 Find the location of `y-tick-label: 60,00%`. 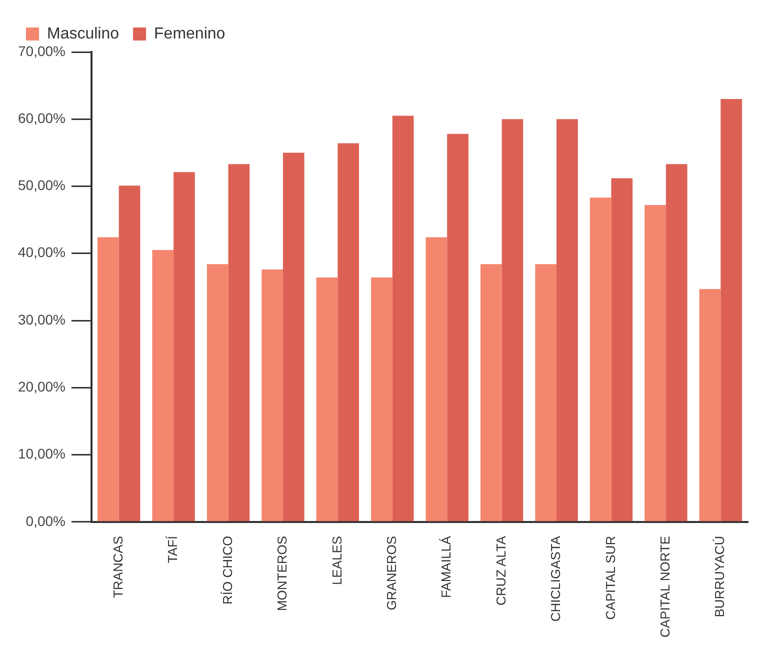

y-tick-label: 60,00% is located at coordinates (42, 118).